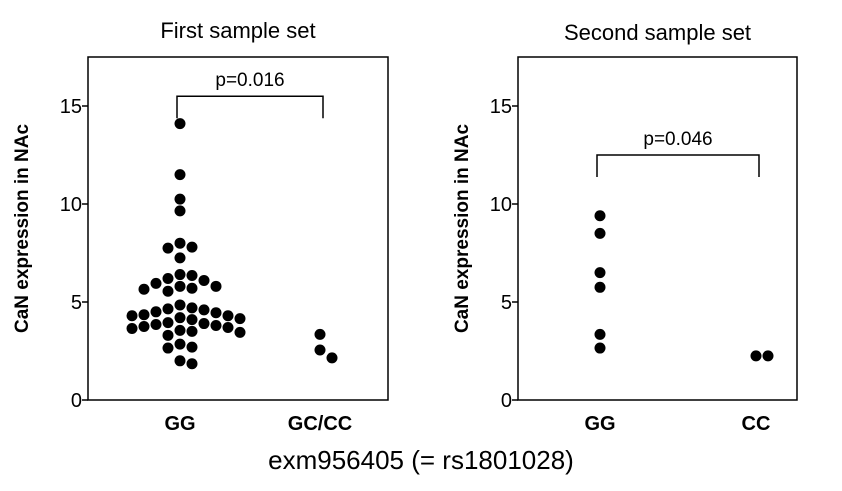 The image size is (842, 491). I want to click on panel-2-y-axis-label: CaN expression in NAc, so click(462, 228).